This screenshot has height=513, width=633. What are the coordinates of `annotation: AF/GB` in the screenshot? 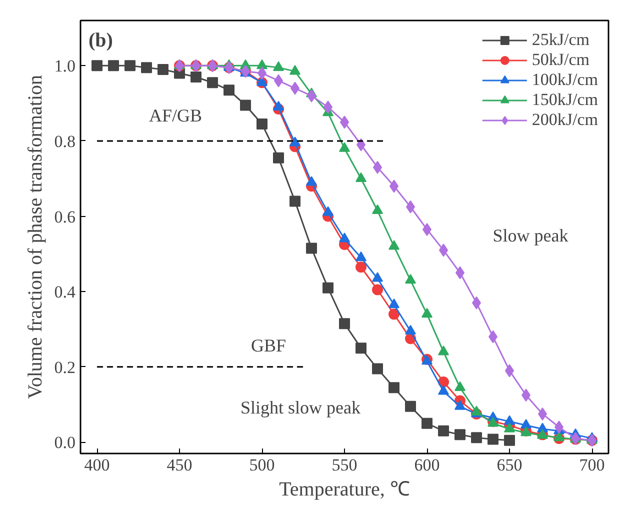 It's located at (175, 116).